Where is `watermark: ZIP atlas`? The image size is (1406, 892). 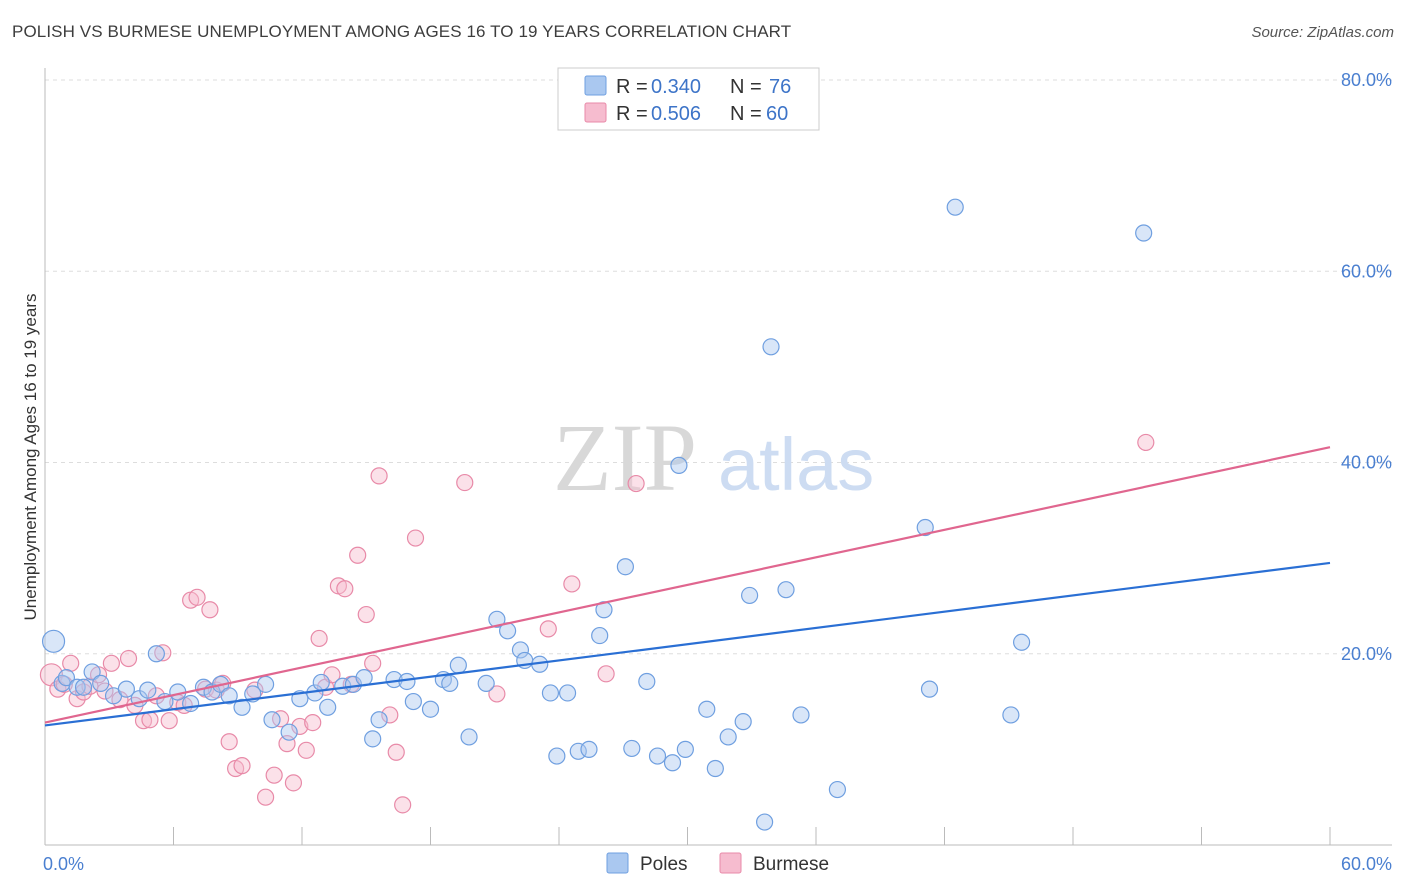
watermark: ZIP atlas is located at coordinates (713, 457).